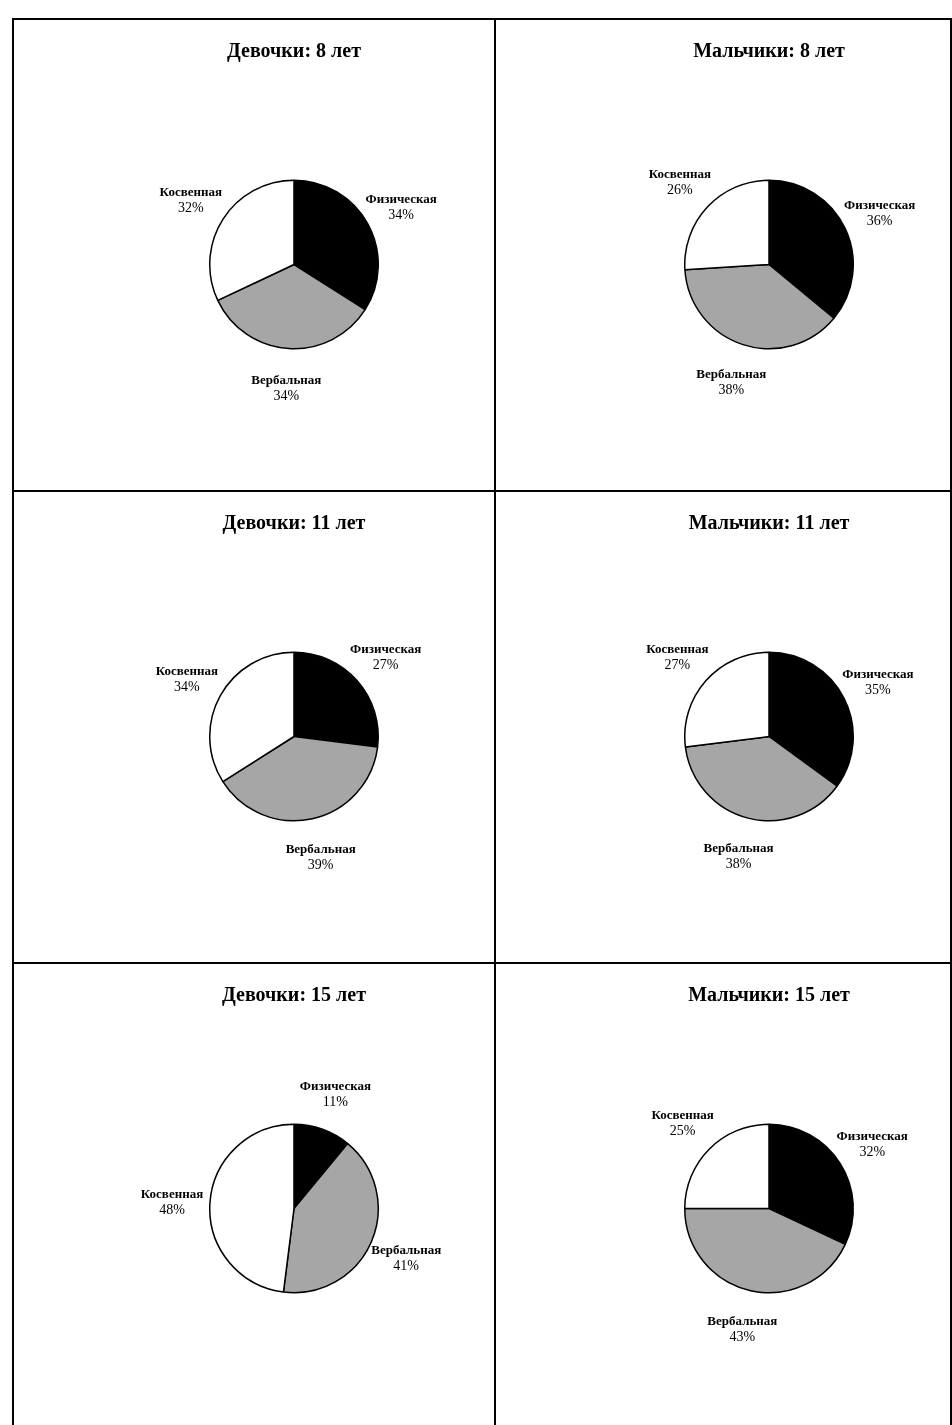 The image size is (952, 1425). What do you see at coordinates (294, 51) in the screenshot?
I see `chart-title: Девочки: 8 лет` at bounding box center [294, 51].